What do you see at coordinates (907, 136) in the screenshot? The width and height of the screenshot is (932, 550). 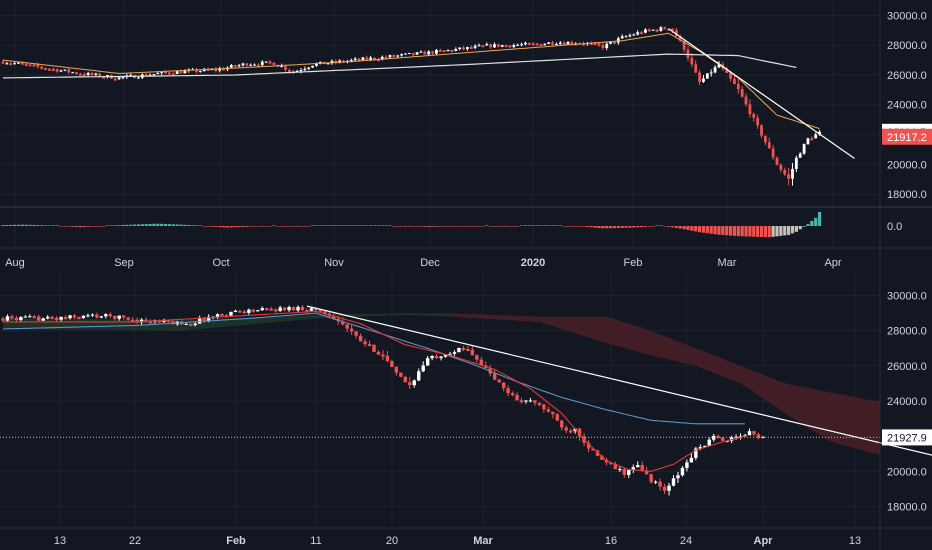 I see `last-price-label: 21917.2` at bounding box center [907, 136].